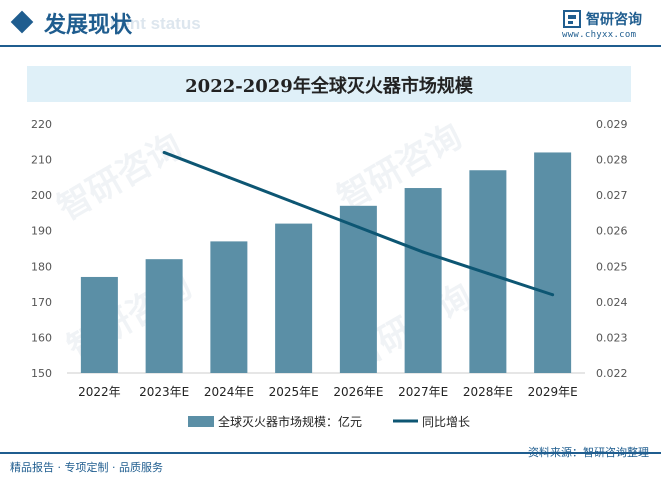 The height and width of the screenshot is (489, 661). Describe the element at coordinates (612, 124) in the screenshot. I see `y-right-tick-label: 0.029` at that location.